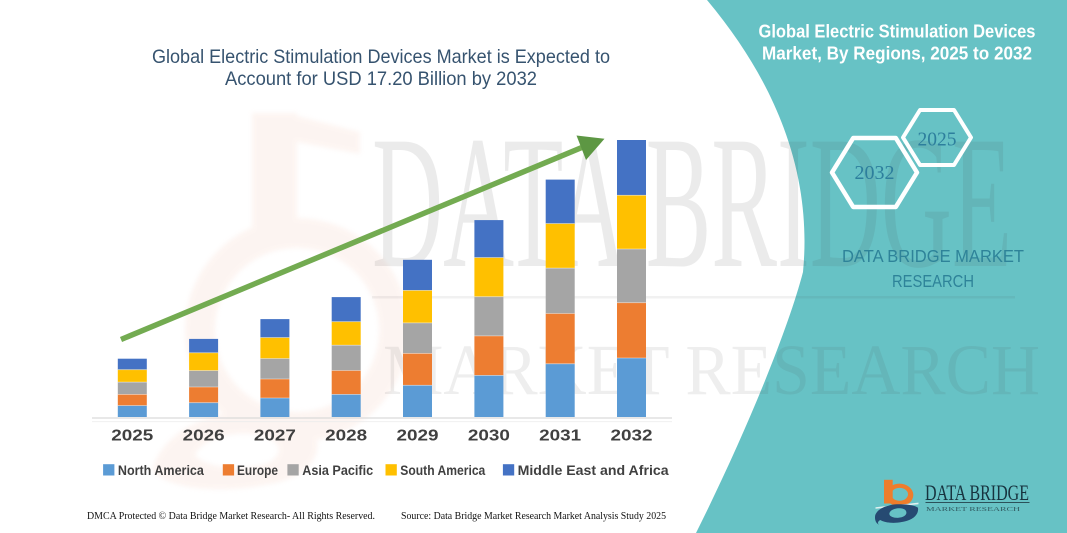  What do you see at coordinates (381, 79) in the screenshot?
I see `svg-text:Account for USD 17.20 Billion: Account for USD 17.20 Billion by 2032` at bounding box center [381, 79].